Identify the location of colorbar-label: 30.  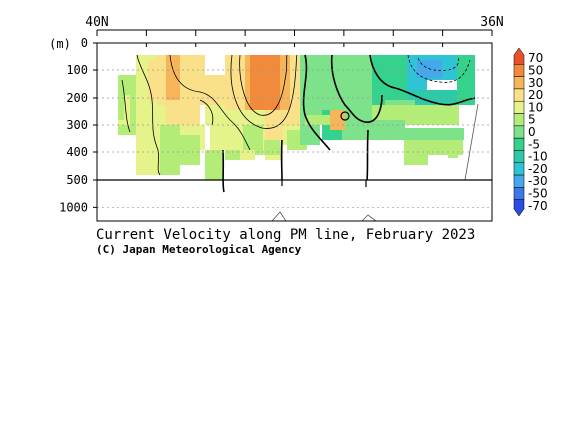
(535, 83).